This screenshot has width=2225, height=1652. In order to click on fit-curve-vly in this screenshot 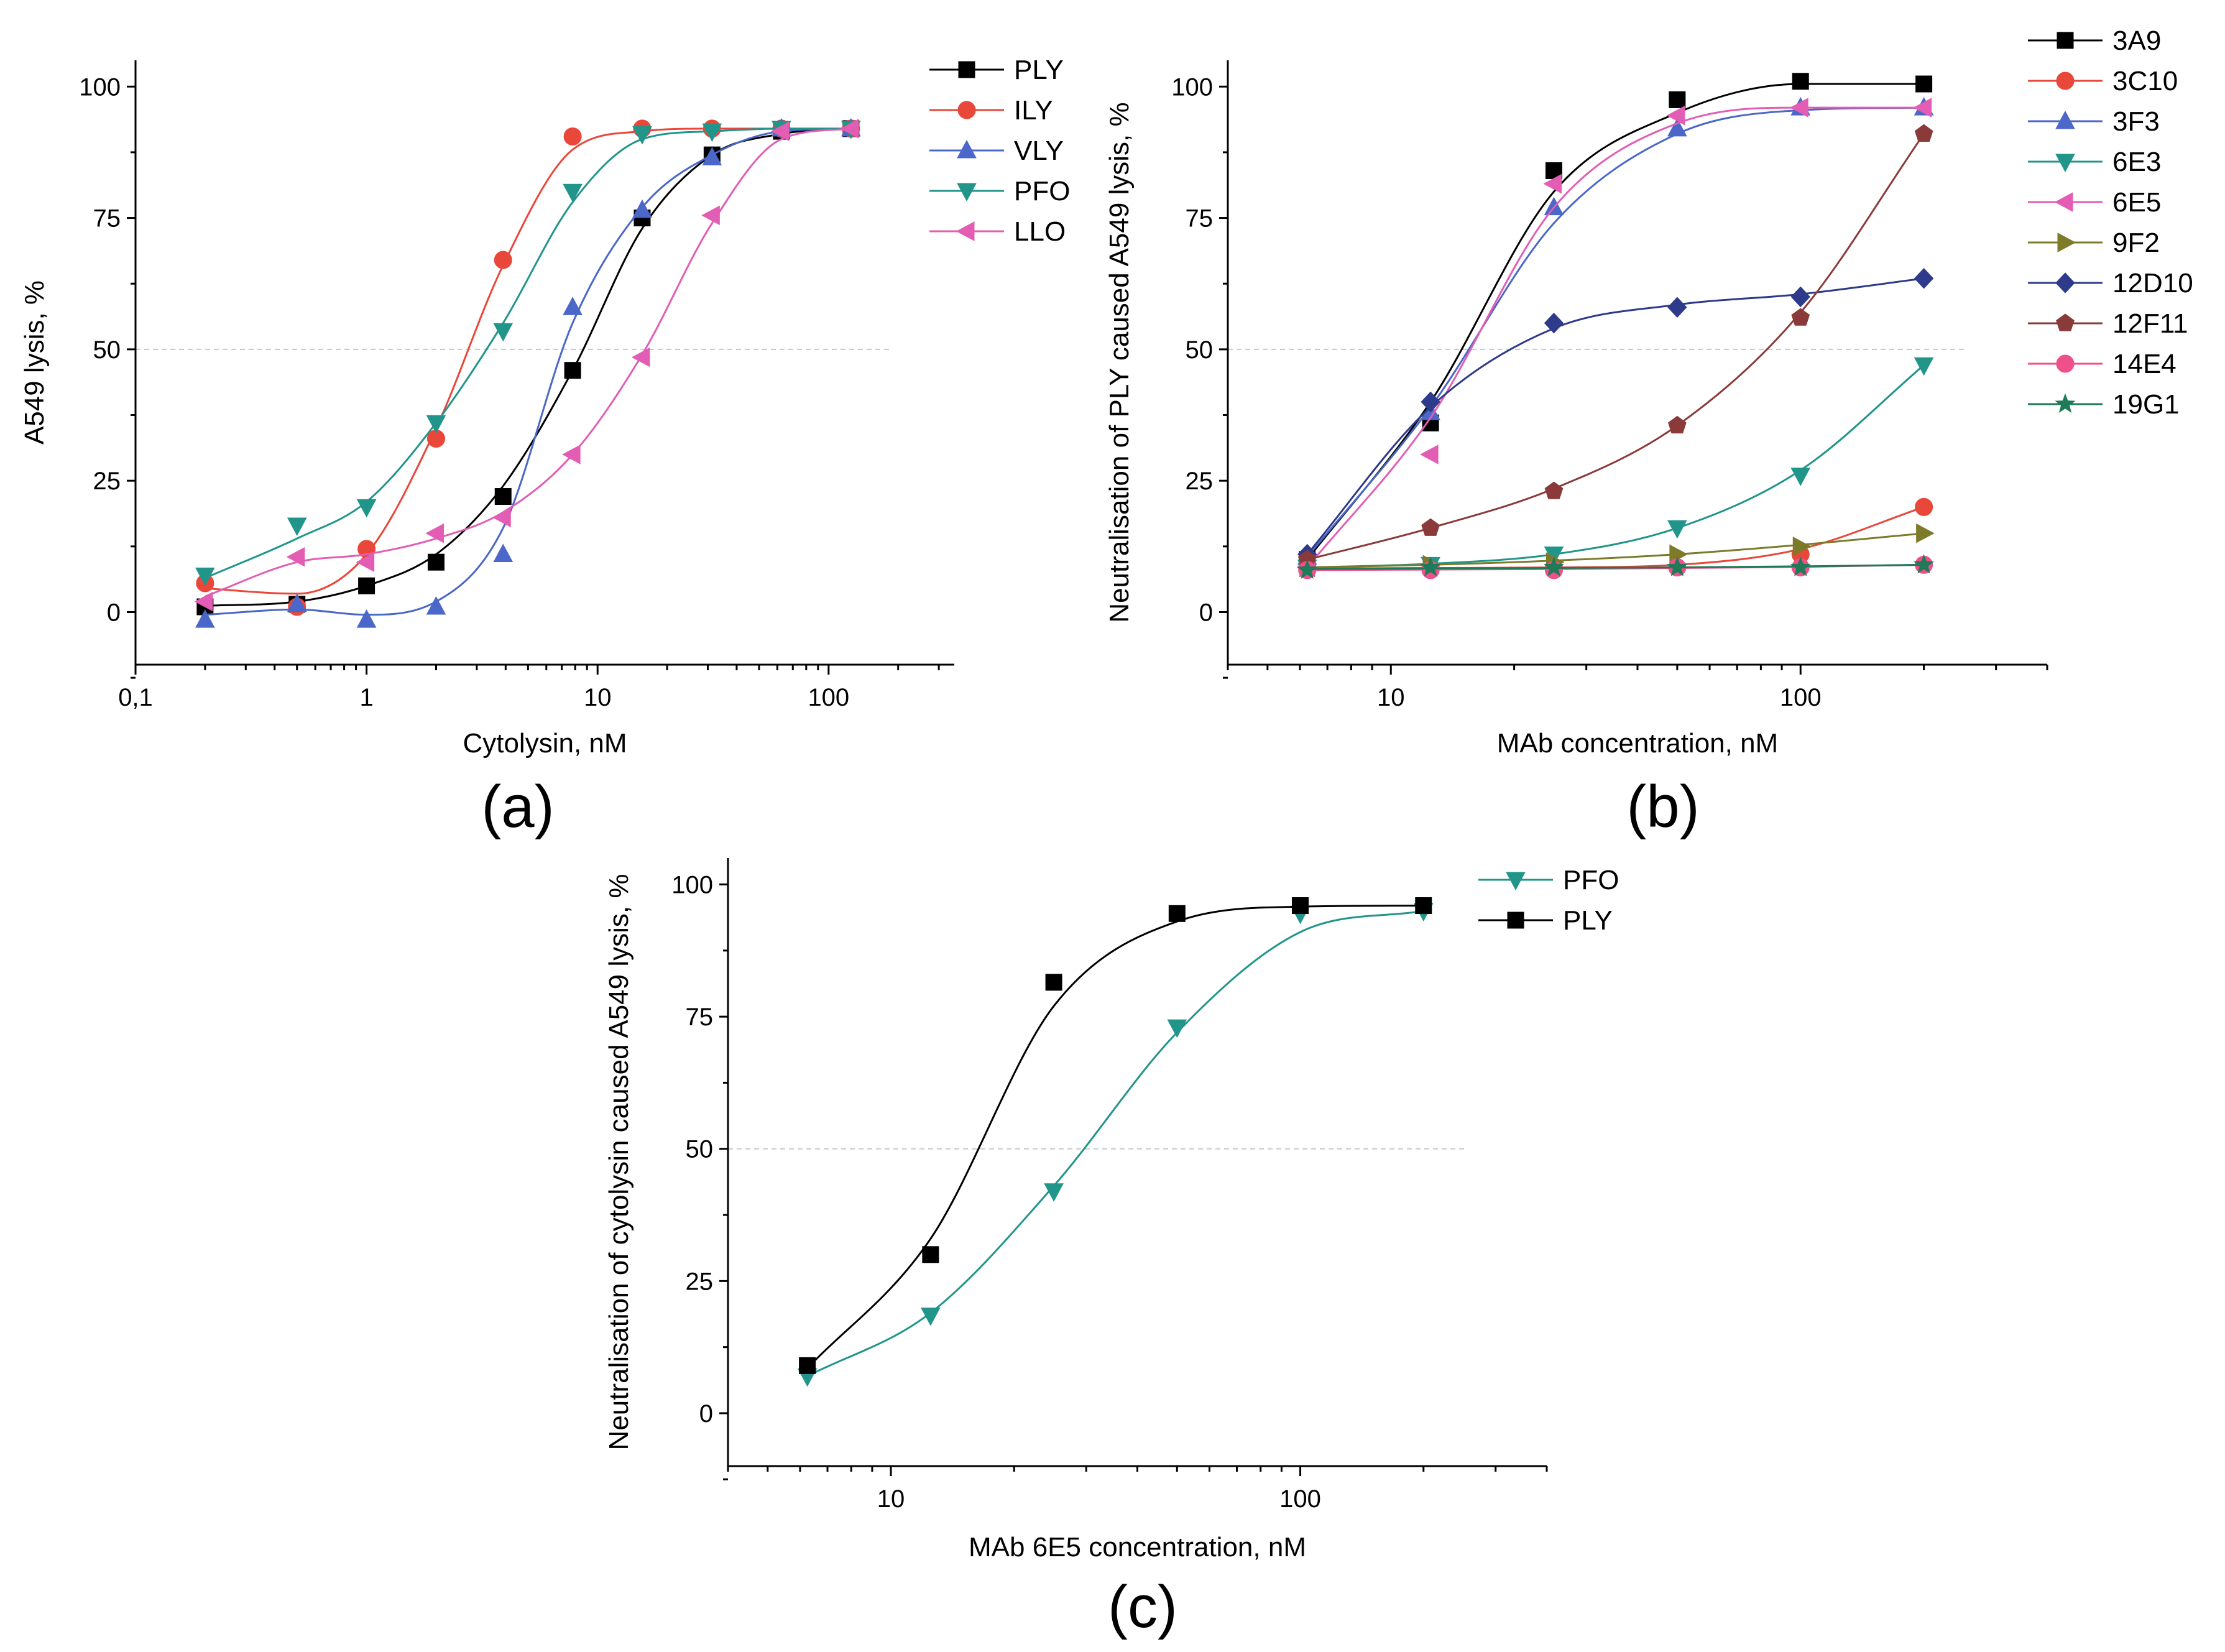, I will do `click(528, 371)`.